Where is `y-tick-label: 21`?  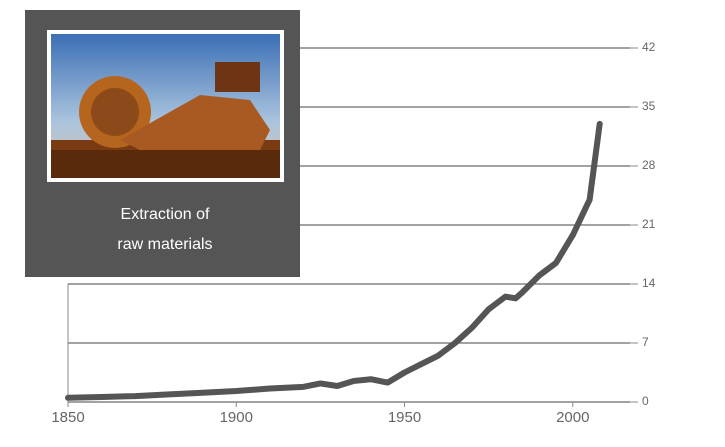 y-tick-label: 21 is located at coordinates (649, 224).